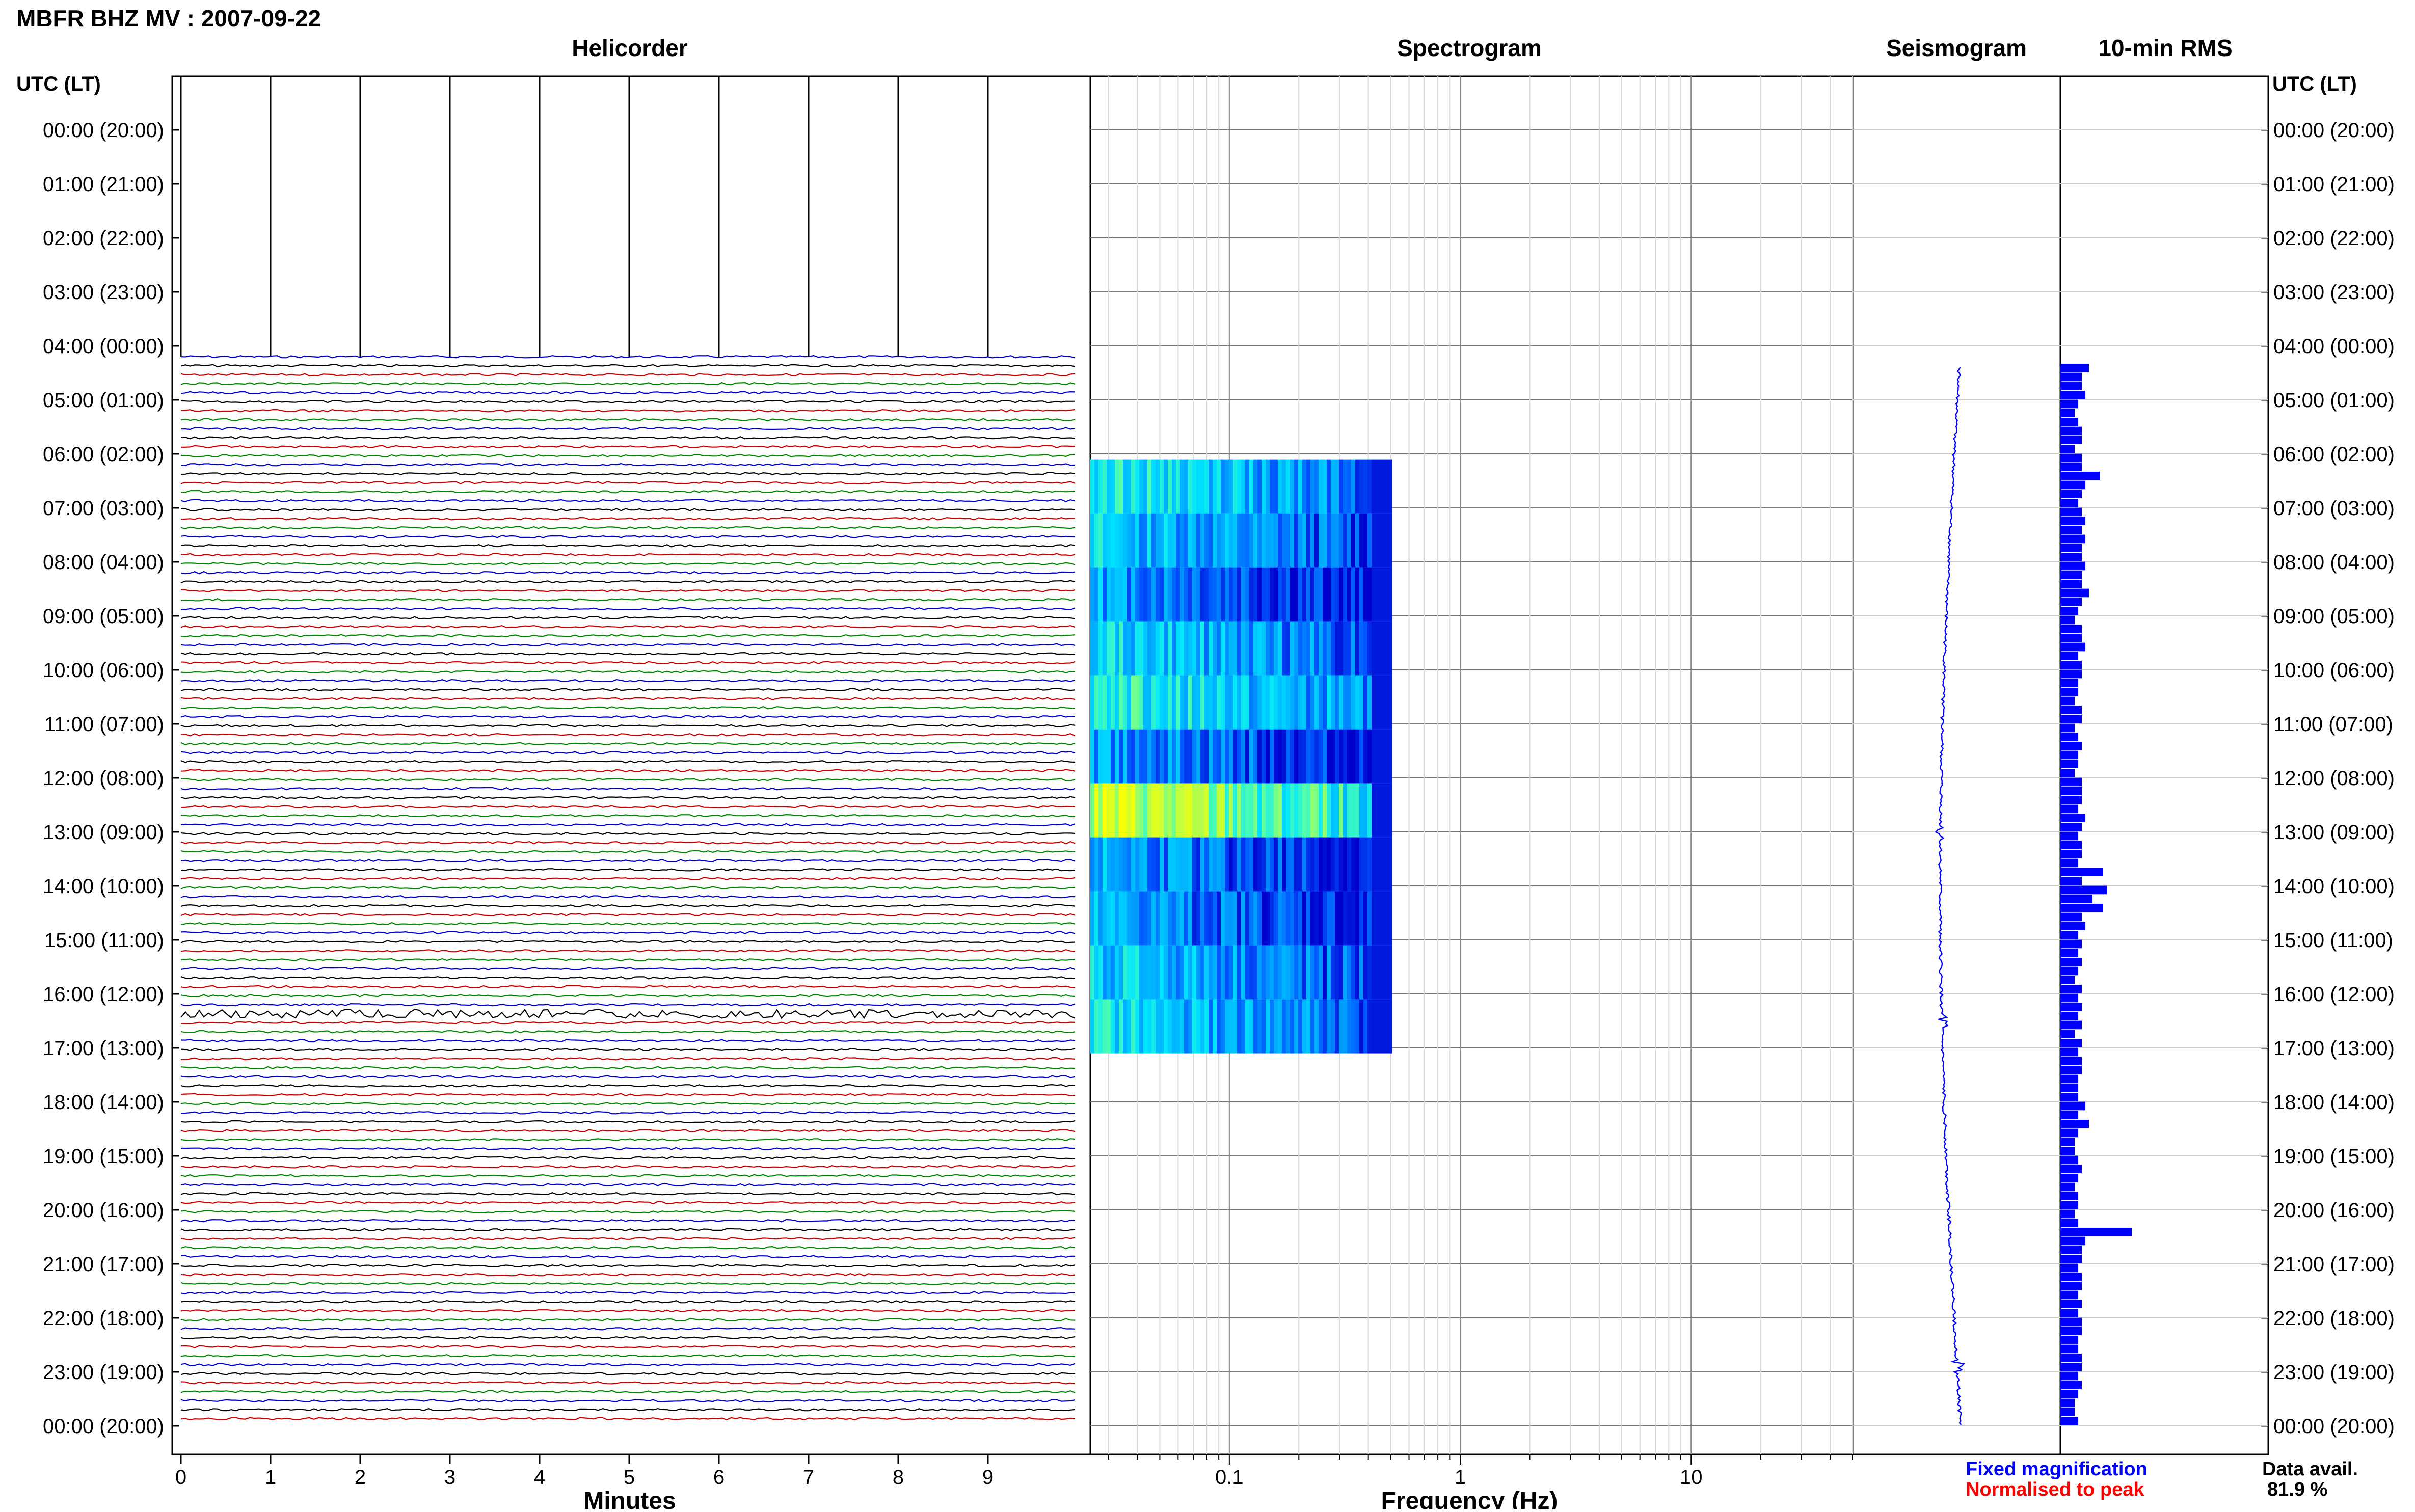 This screenshot has width=2415, height=1512. Describe the element at coordinates (2334, 994) in the screenshot. I see `time-label-right: 16:00 (12:00)` at that location.